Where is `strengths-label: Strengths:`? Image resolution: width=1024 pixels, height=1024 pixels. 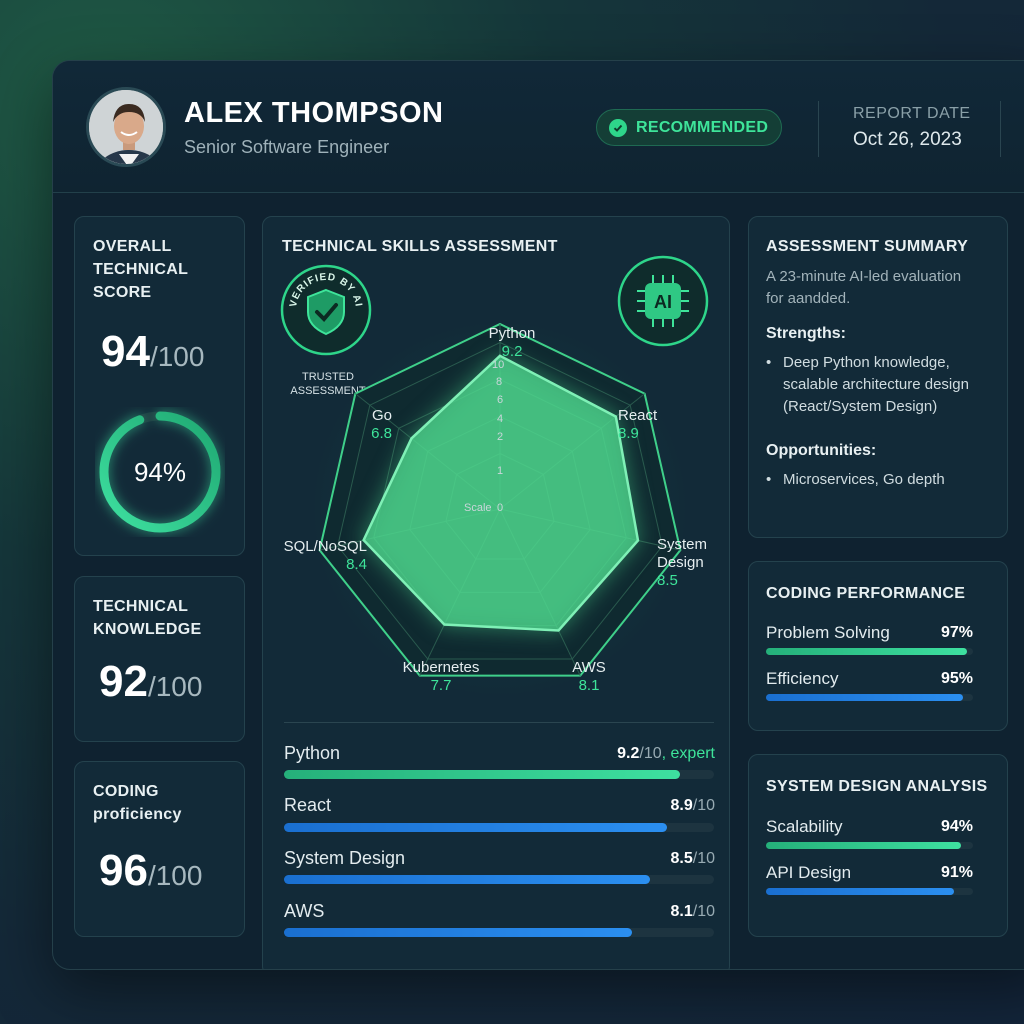 strengths-label: Strengths: is located at coordinates (806, 333).